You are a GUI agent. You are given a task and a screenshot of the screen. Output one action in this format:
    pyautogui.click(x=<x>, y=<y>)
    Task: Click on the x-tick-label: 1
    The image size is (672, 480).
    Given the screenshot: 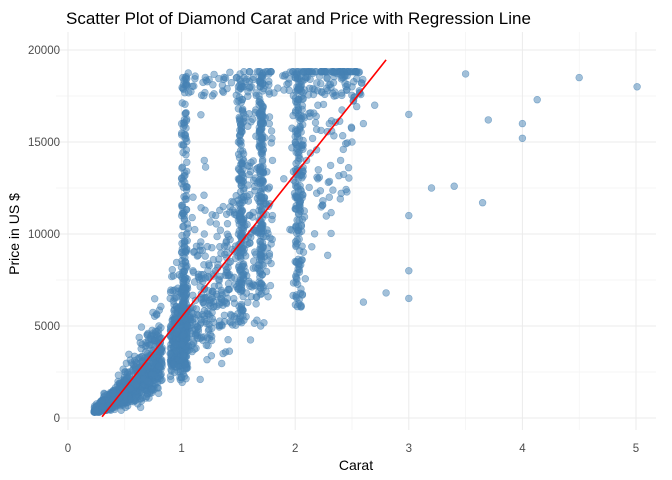 What is the action you would take?
    pyautogui.click(x=181, y=449)
    